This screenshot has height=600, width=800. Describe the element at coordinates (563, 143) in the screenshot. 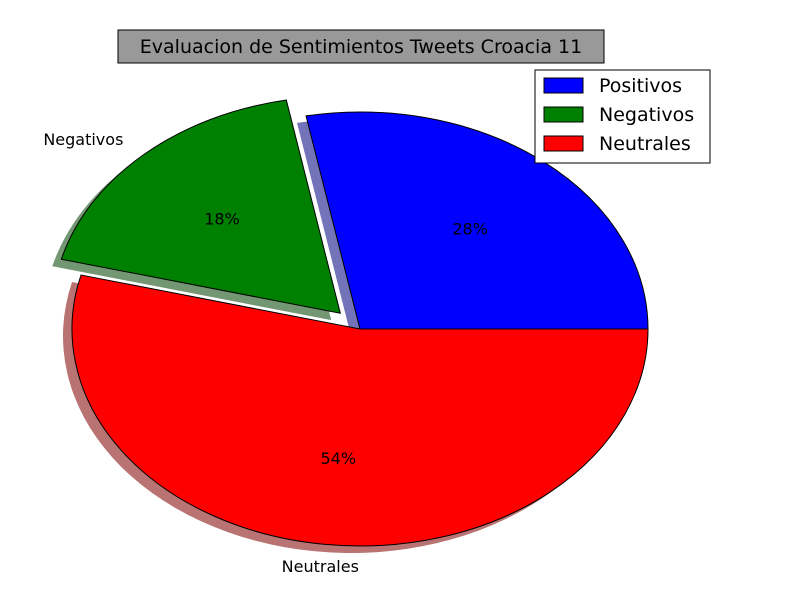

I see `legend-swatch-neutrales` at that location.